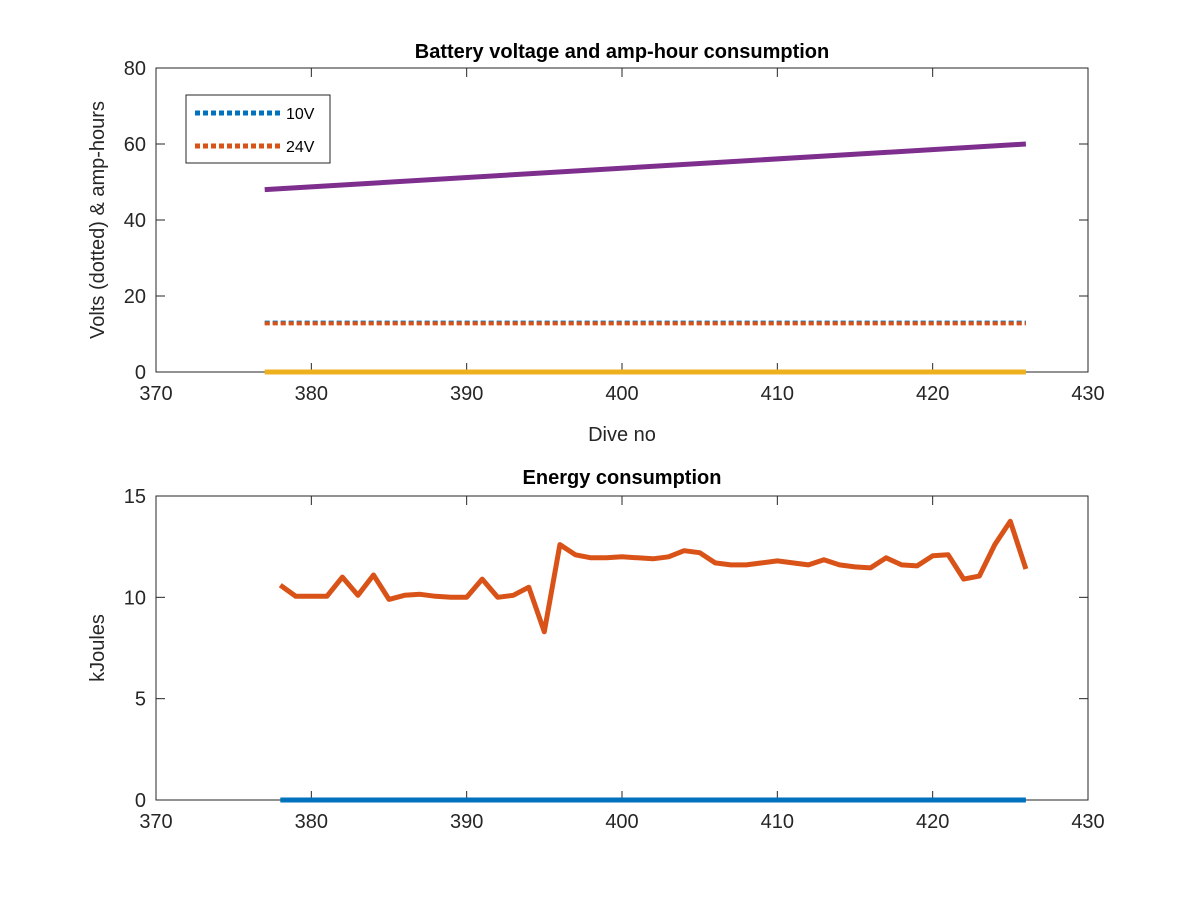  Describe the element at coordinates (98, 220) in the screenshot. I see `y-axis-label-battery: Volts (dotted) & amp-hours` at that location.